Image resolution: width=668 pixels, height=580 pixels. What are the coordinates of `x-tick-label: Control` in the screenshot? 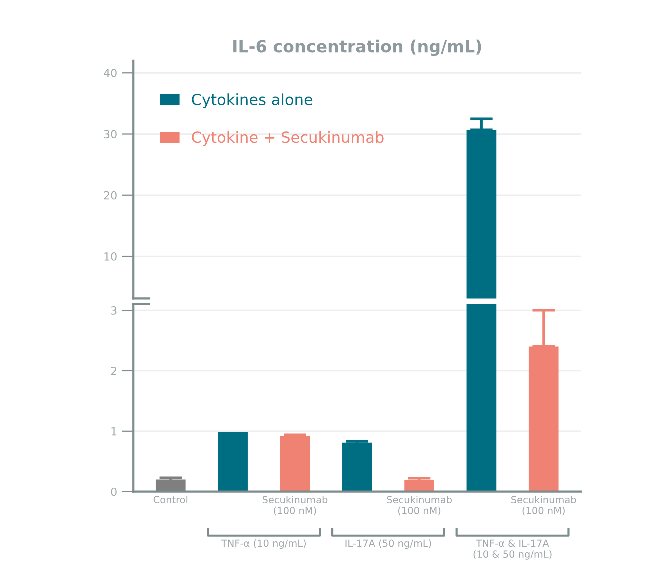 It's located at (171, 500).